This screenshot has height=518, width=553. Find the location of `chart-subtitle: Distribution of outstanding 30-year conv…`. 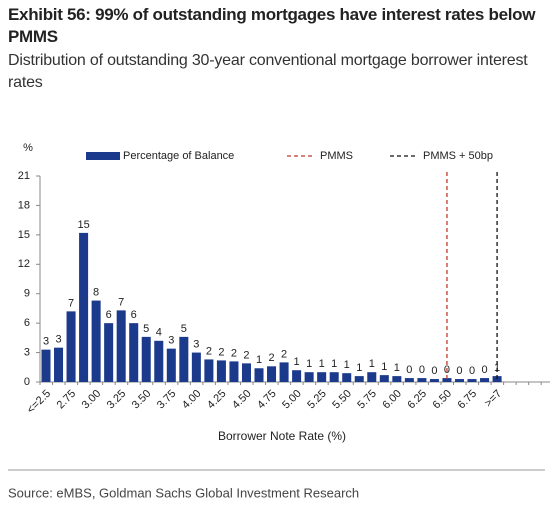

chart-subtitle: Distribution of outstanding 30-year conv… is located at coordinates (268, 71).